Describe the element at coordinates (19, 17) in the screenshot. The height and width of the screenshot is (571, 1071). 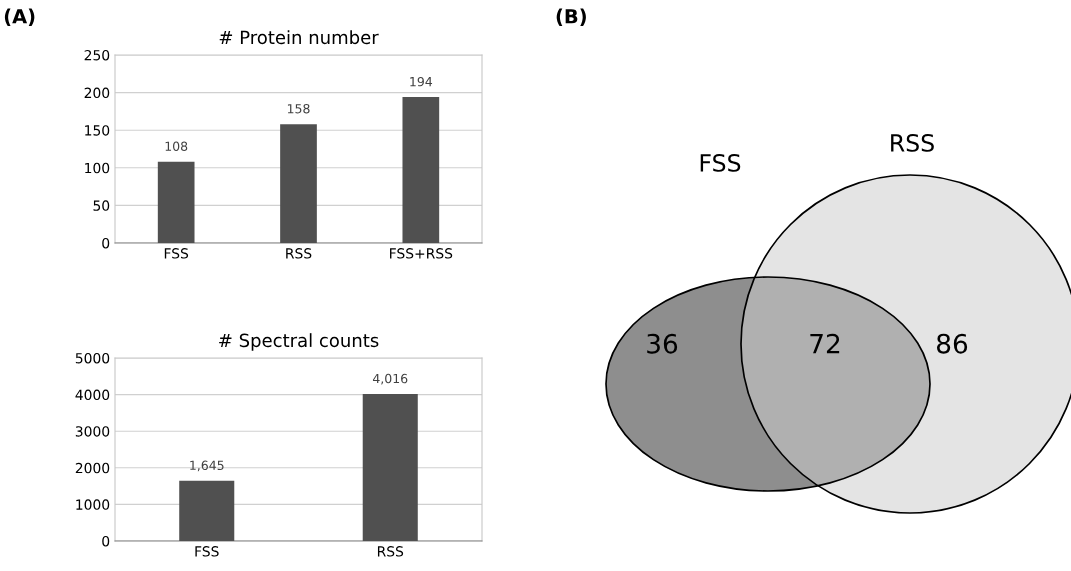
I see `text: (A)` at that location.